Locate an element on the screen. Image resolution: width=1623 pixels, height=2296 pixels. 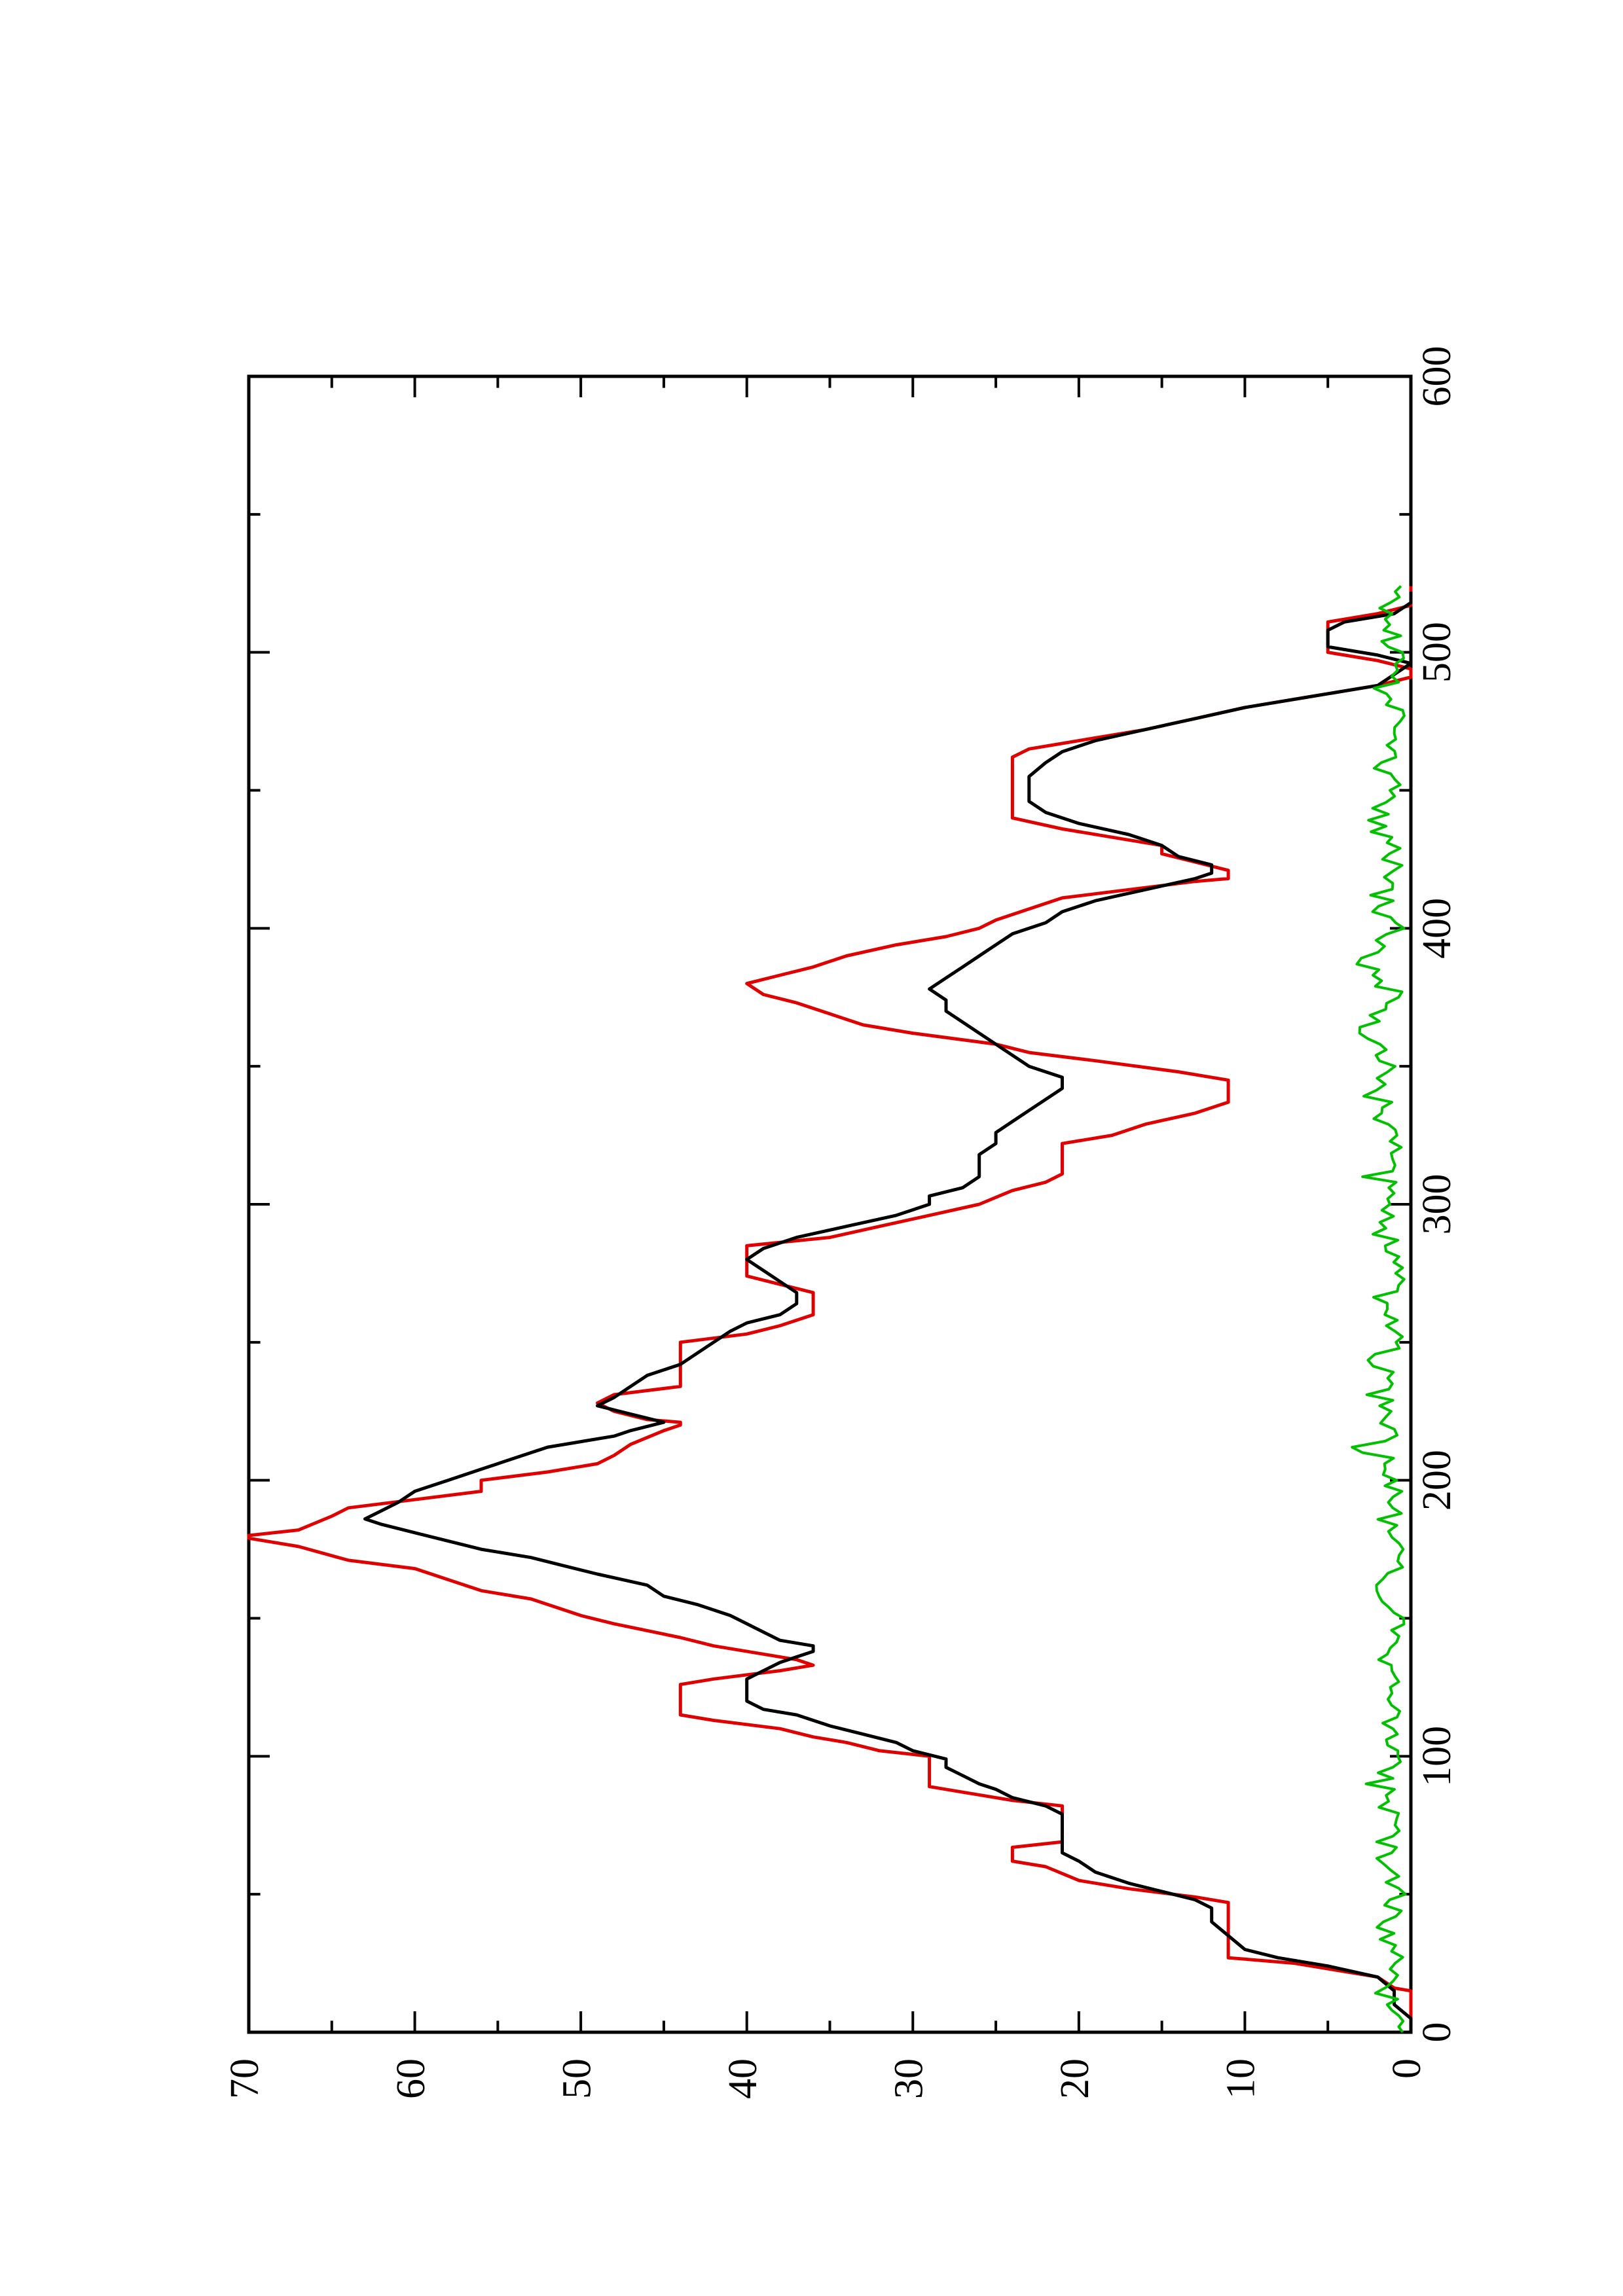
x-tick-label: 600 is located at coordinates (1437, 376).